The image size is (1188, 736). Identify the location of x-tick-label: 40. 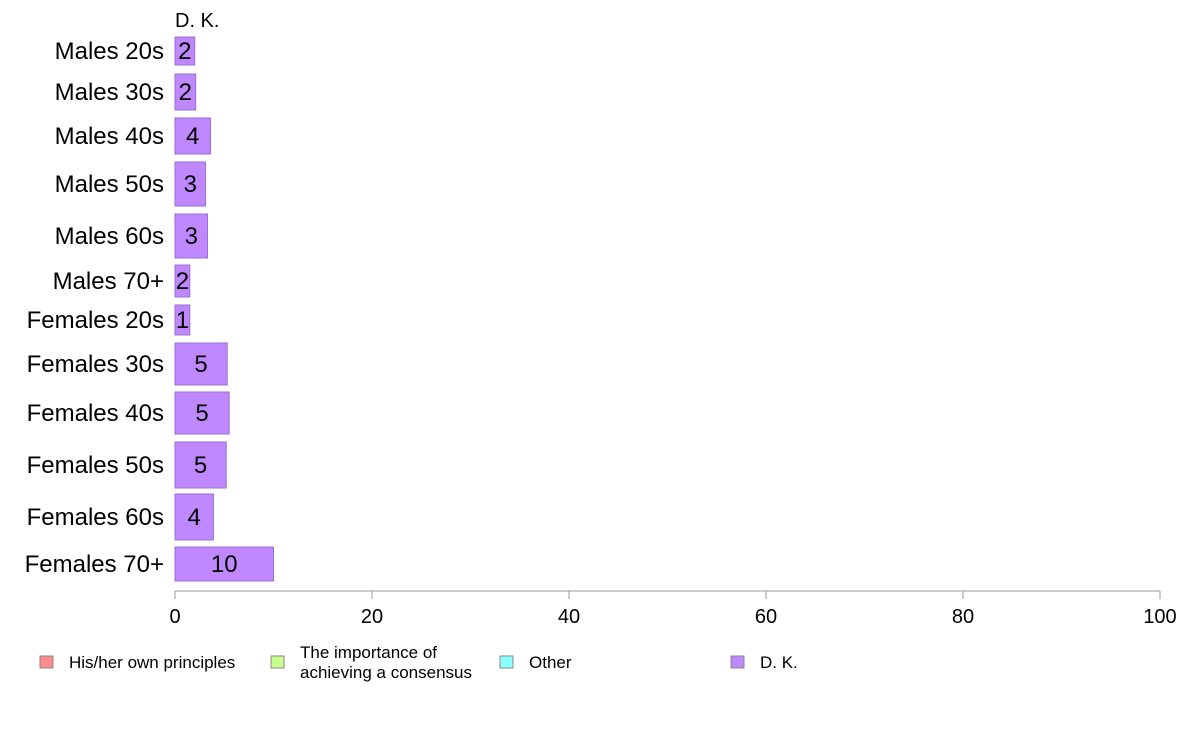
(569, 617).